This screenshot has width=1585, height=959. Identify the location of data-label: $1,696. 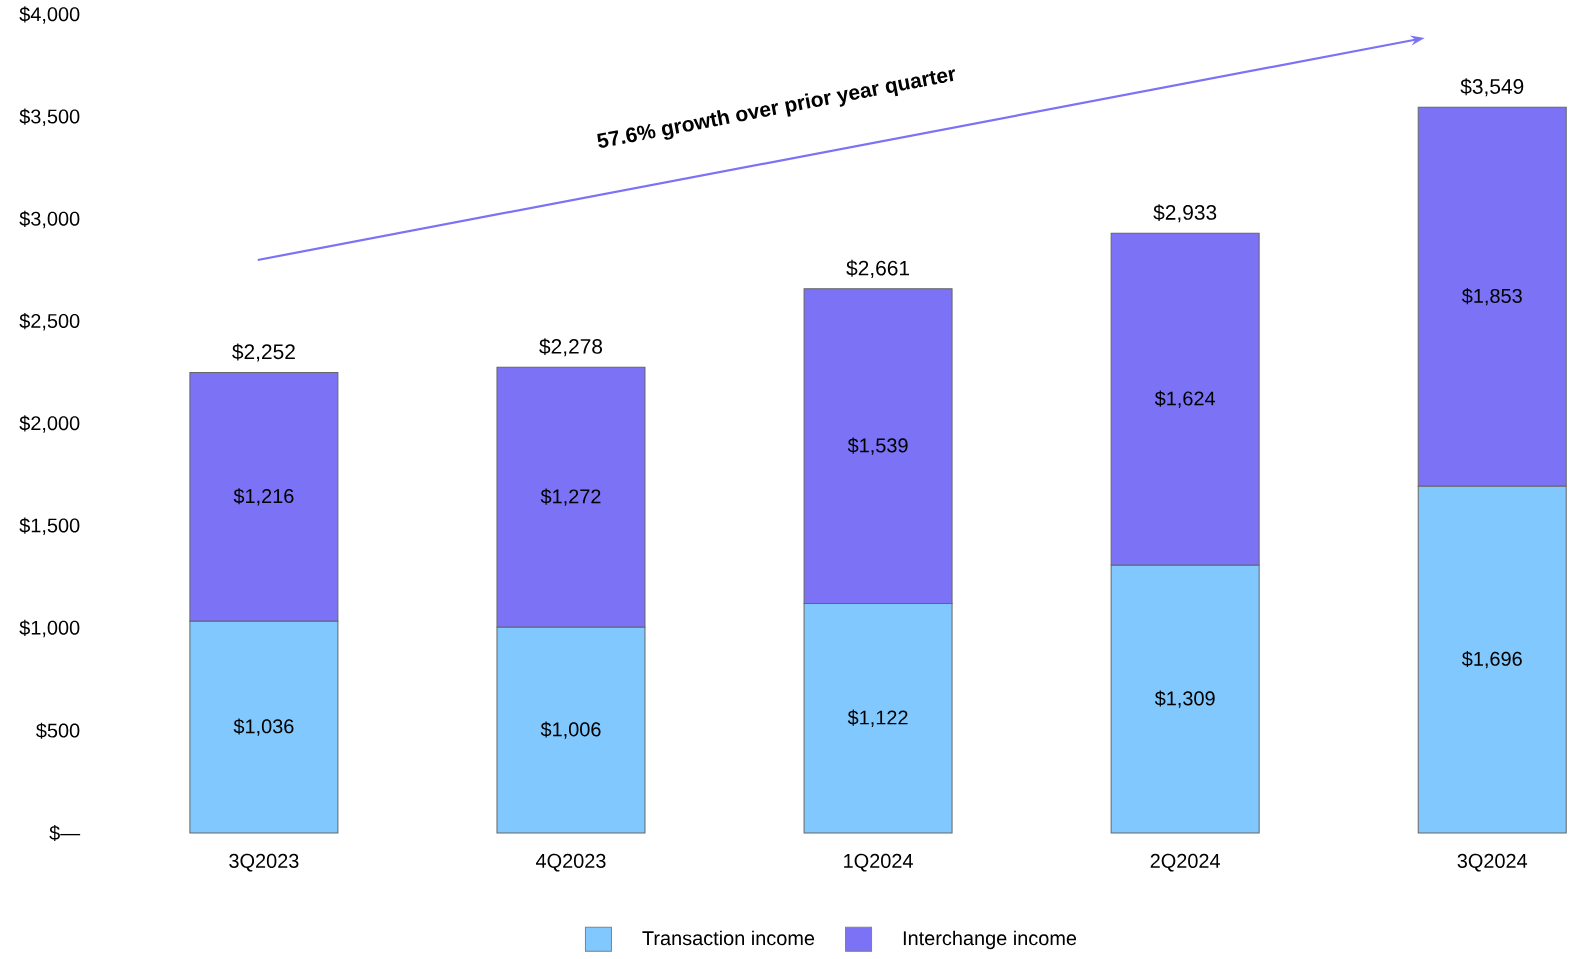
(1491, 659).